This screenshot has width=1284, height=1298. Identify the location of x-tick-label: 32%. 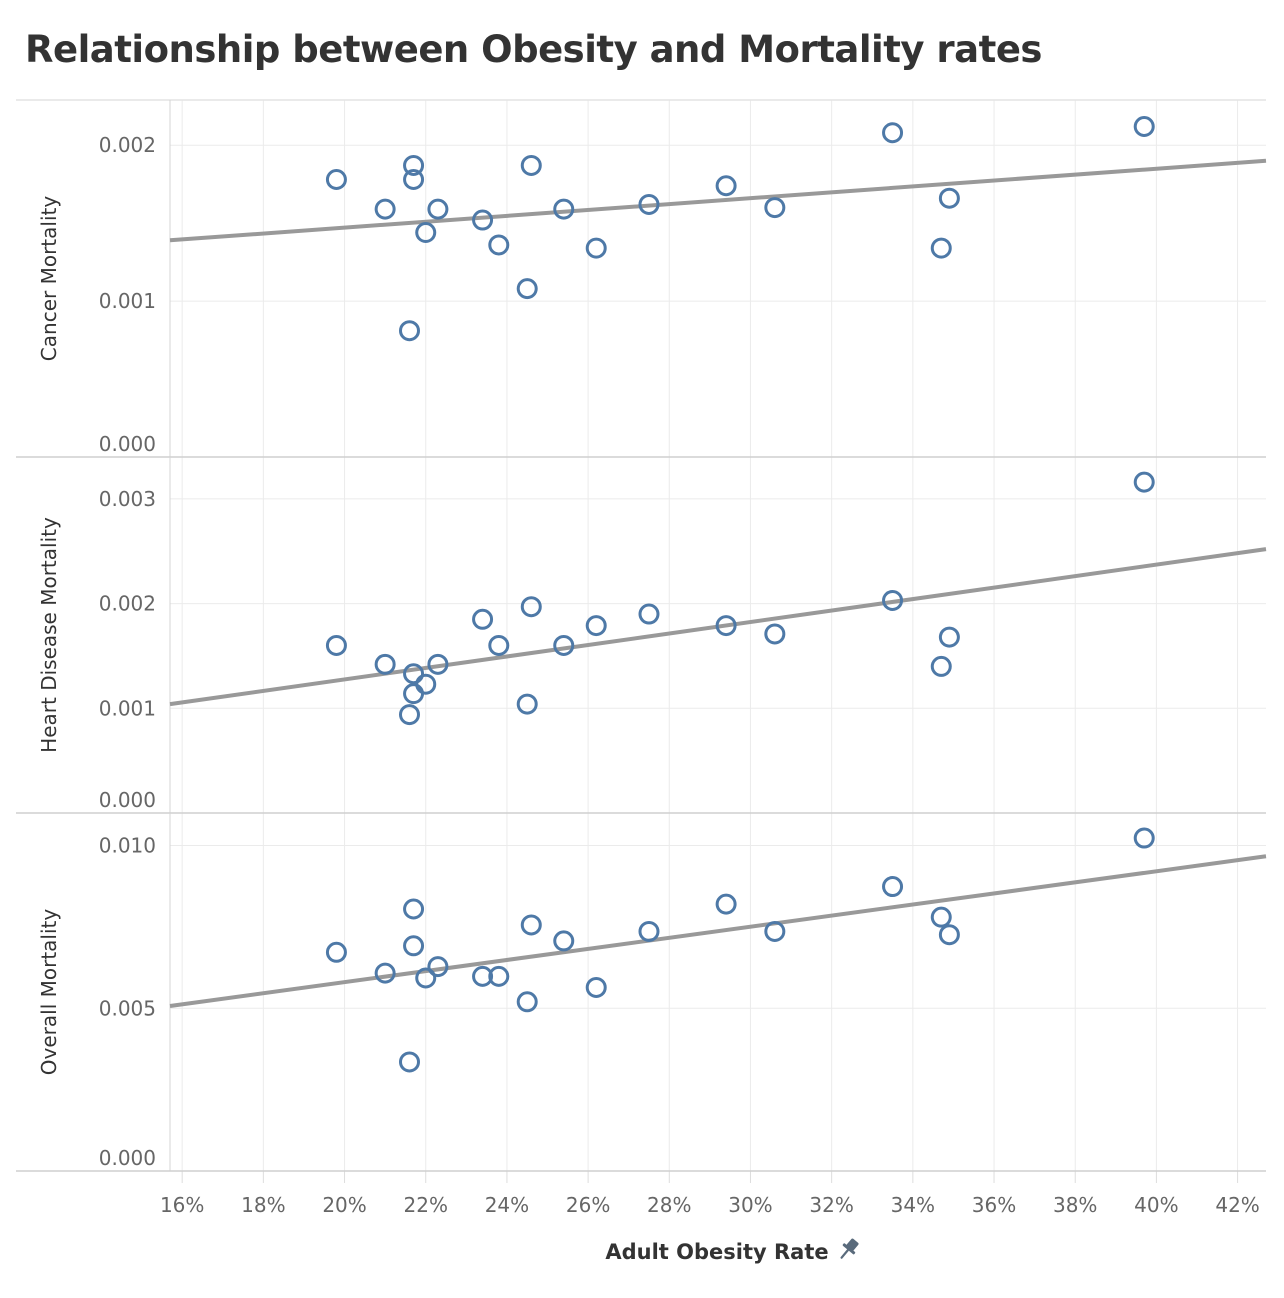
(831, 1205).